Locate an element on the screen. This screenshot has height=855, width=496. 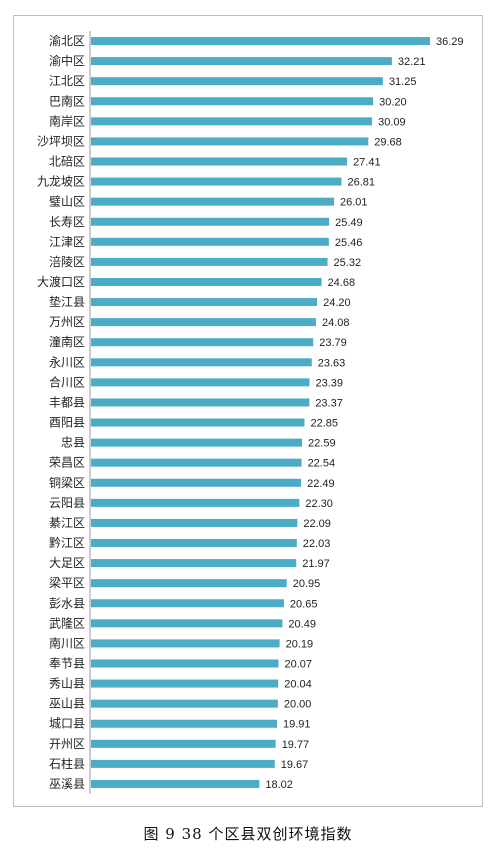
category-label: 城口县 is located at coordinates (67, 724).